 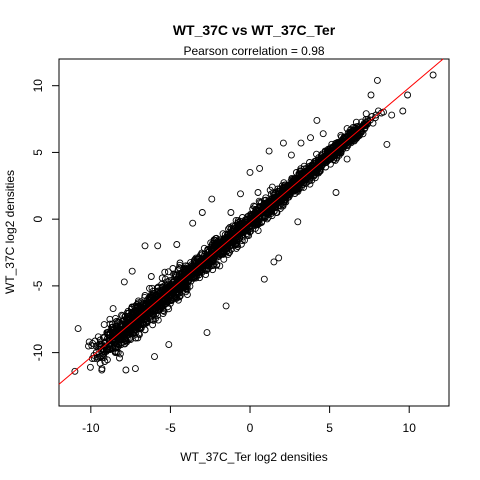 What do you see at coordinates (38, 285) in the screenshot?
I see `y-tick-label: -5` at bounding box center [38, 285].